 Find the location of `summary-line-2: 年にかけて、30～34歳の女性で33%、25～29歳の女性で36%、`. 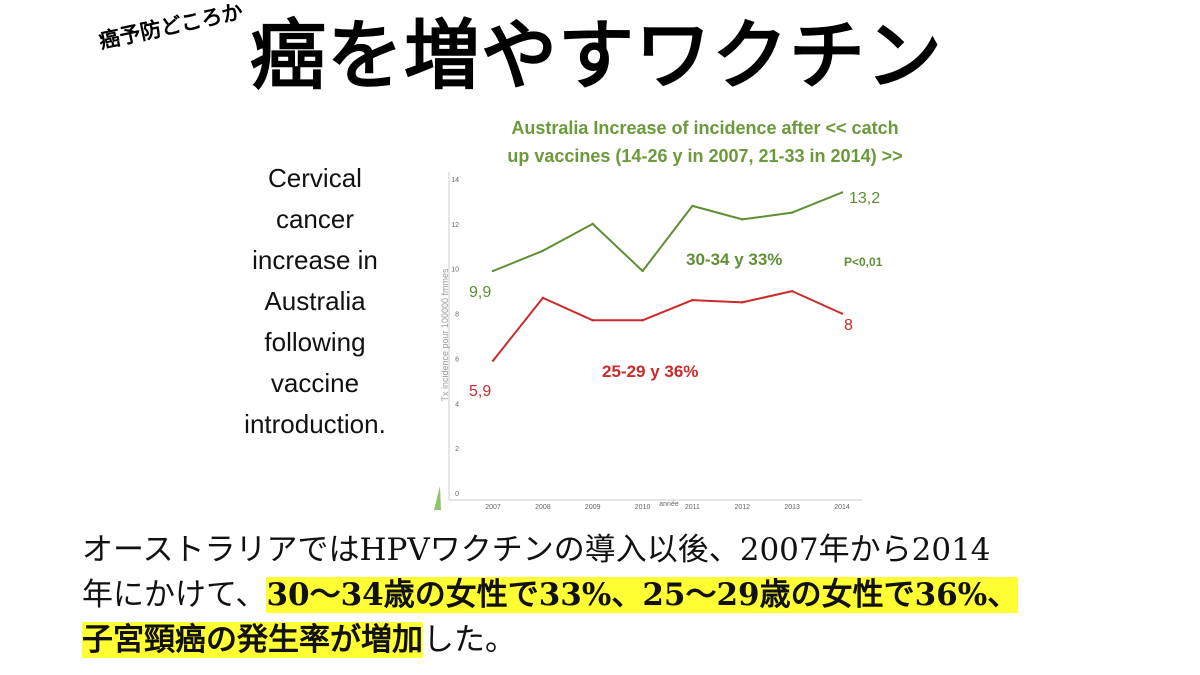

summary-line-2: 年にかけて、30～34歳の女性で33%、25～29歳の女性で36%、 is located at coordinates (632, 595).